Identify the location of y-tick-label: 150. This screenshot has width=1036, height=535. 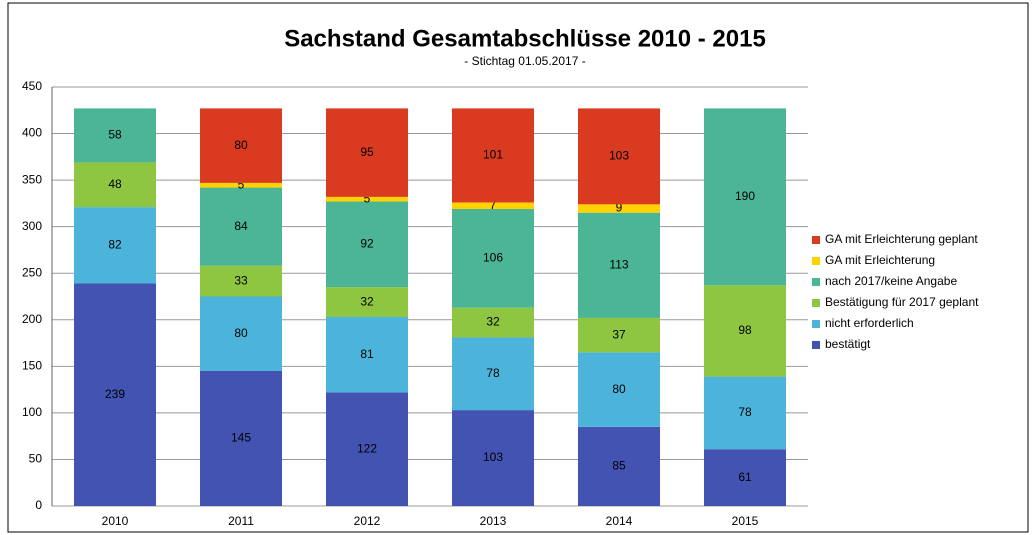
(32, 366).